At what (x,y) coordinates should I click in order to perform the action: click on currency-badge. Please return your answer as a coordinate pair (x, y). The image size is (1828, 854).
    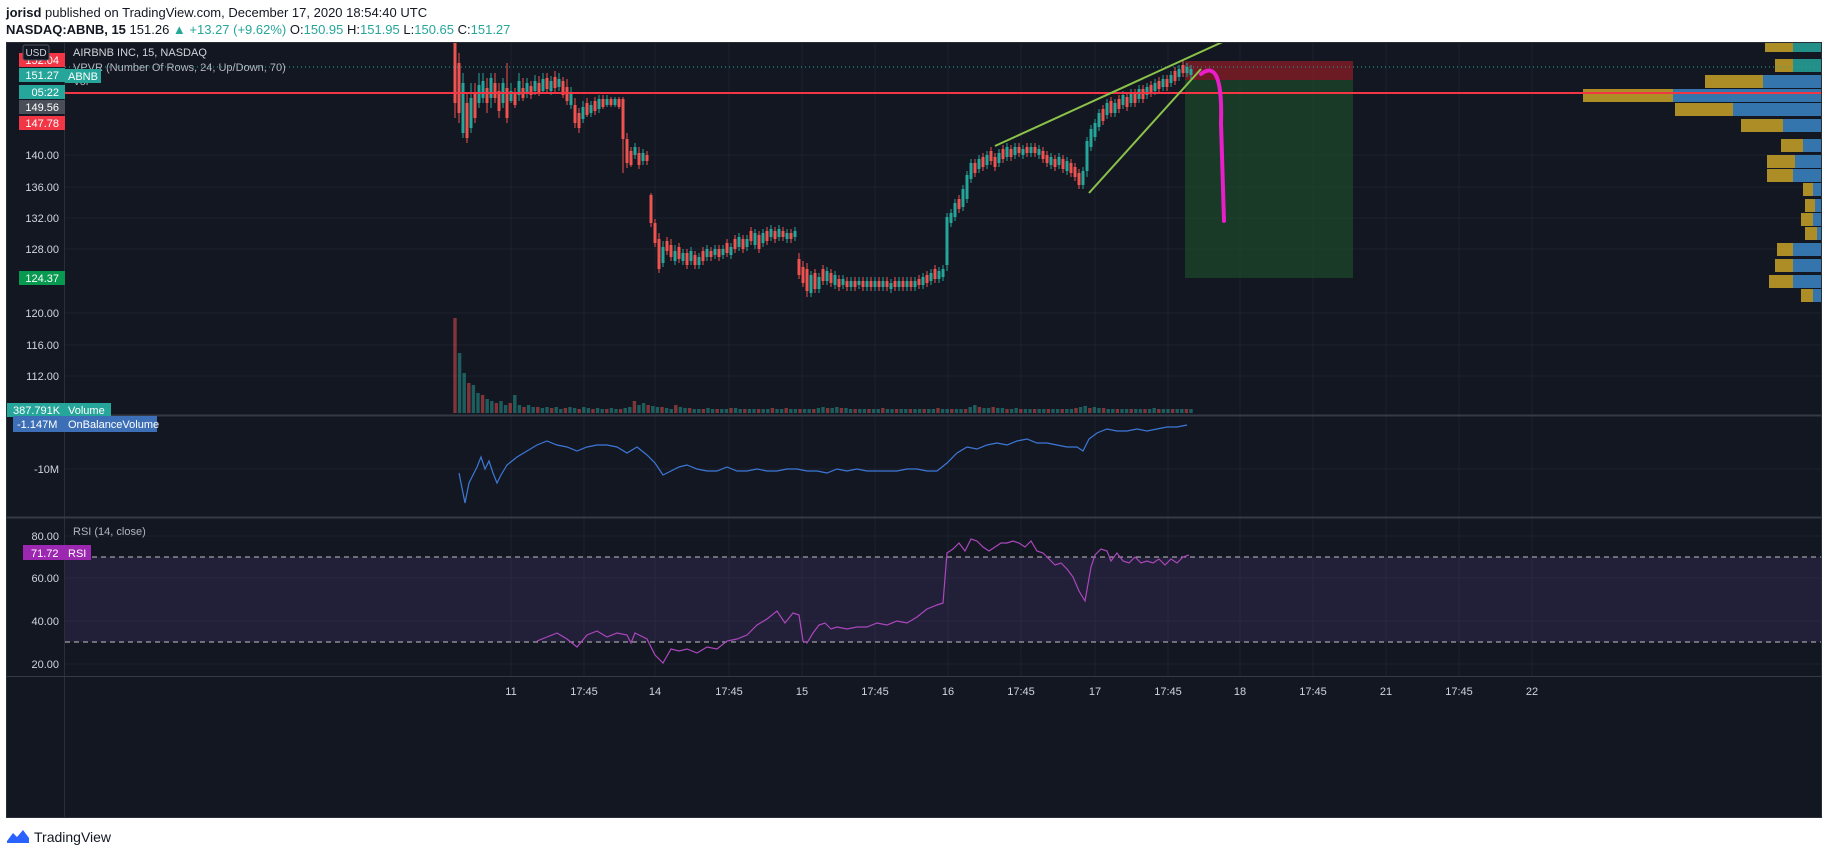
    Looking at the image, I should click on (36, 52).